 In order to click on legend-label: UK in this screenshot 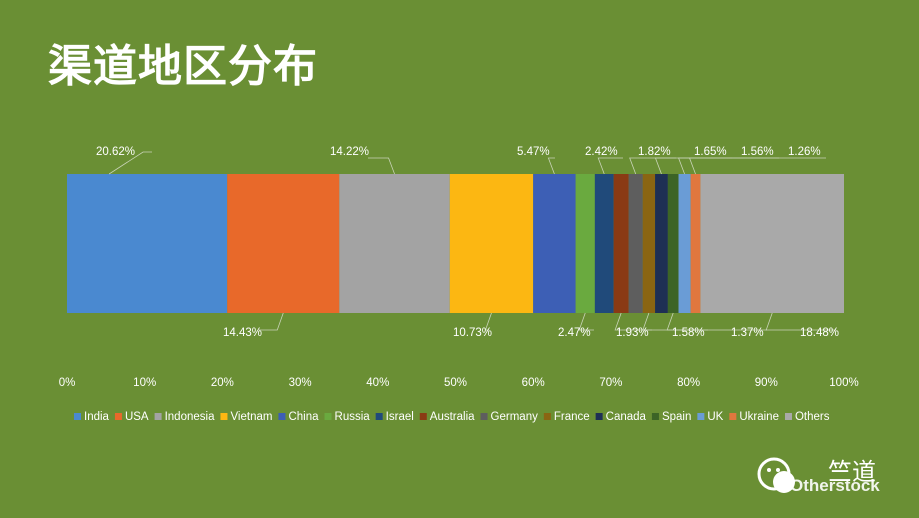, I will do `click(715, 417)`.